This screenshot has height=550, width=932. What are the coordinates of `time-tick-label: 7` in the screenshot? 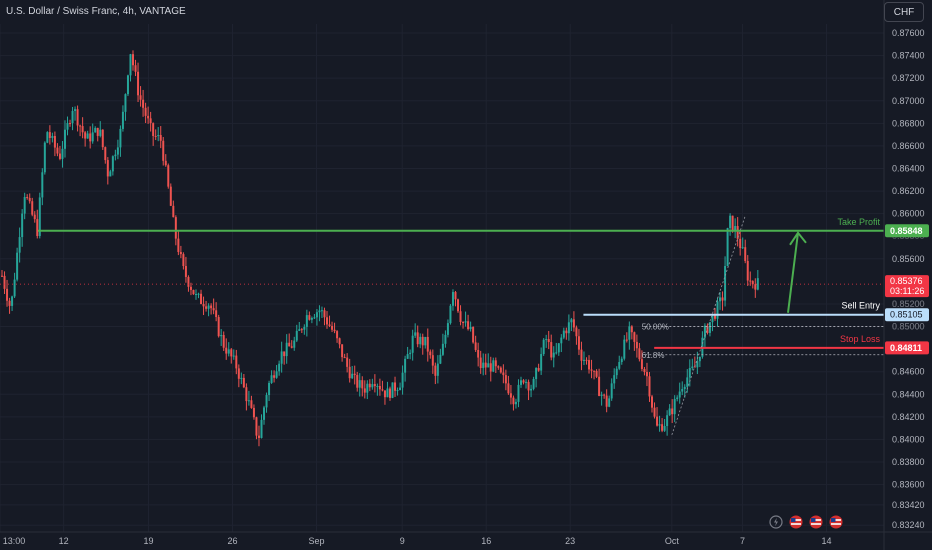 It's located at (742, 541).